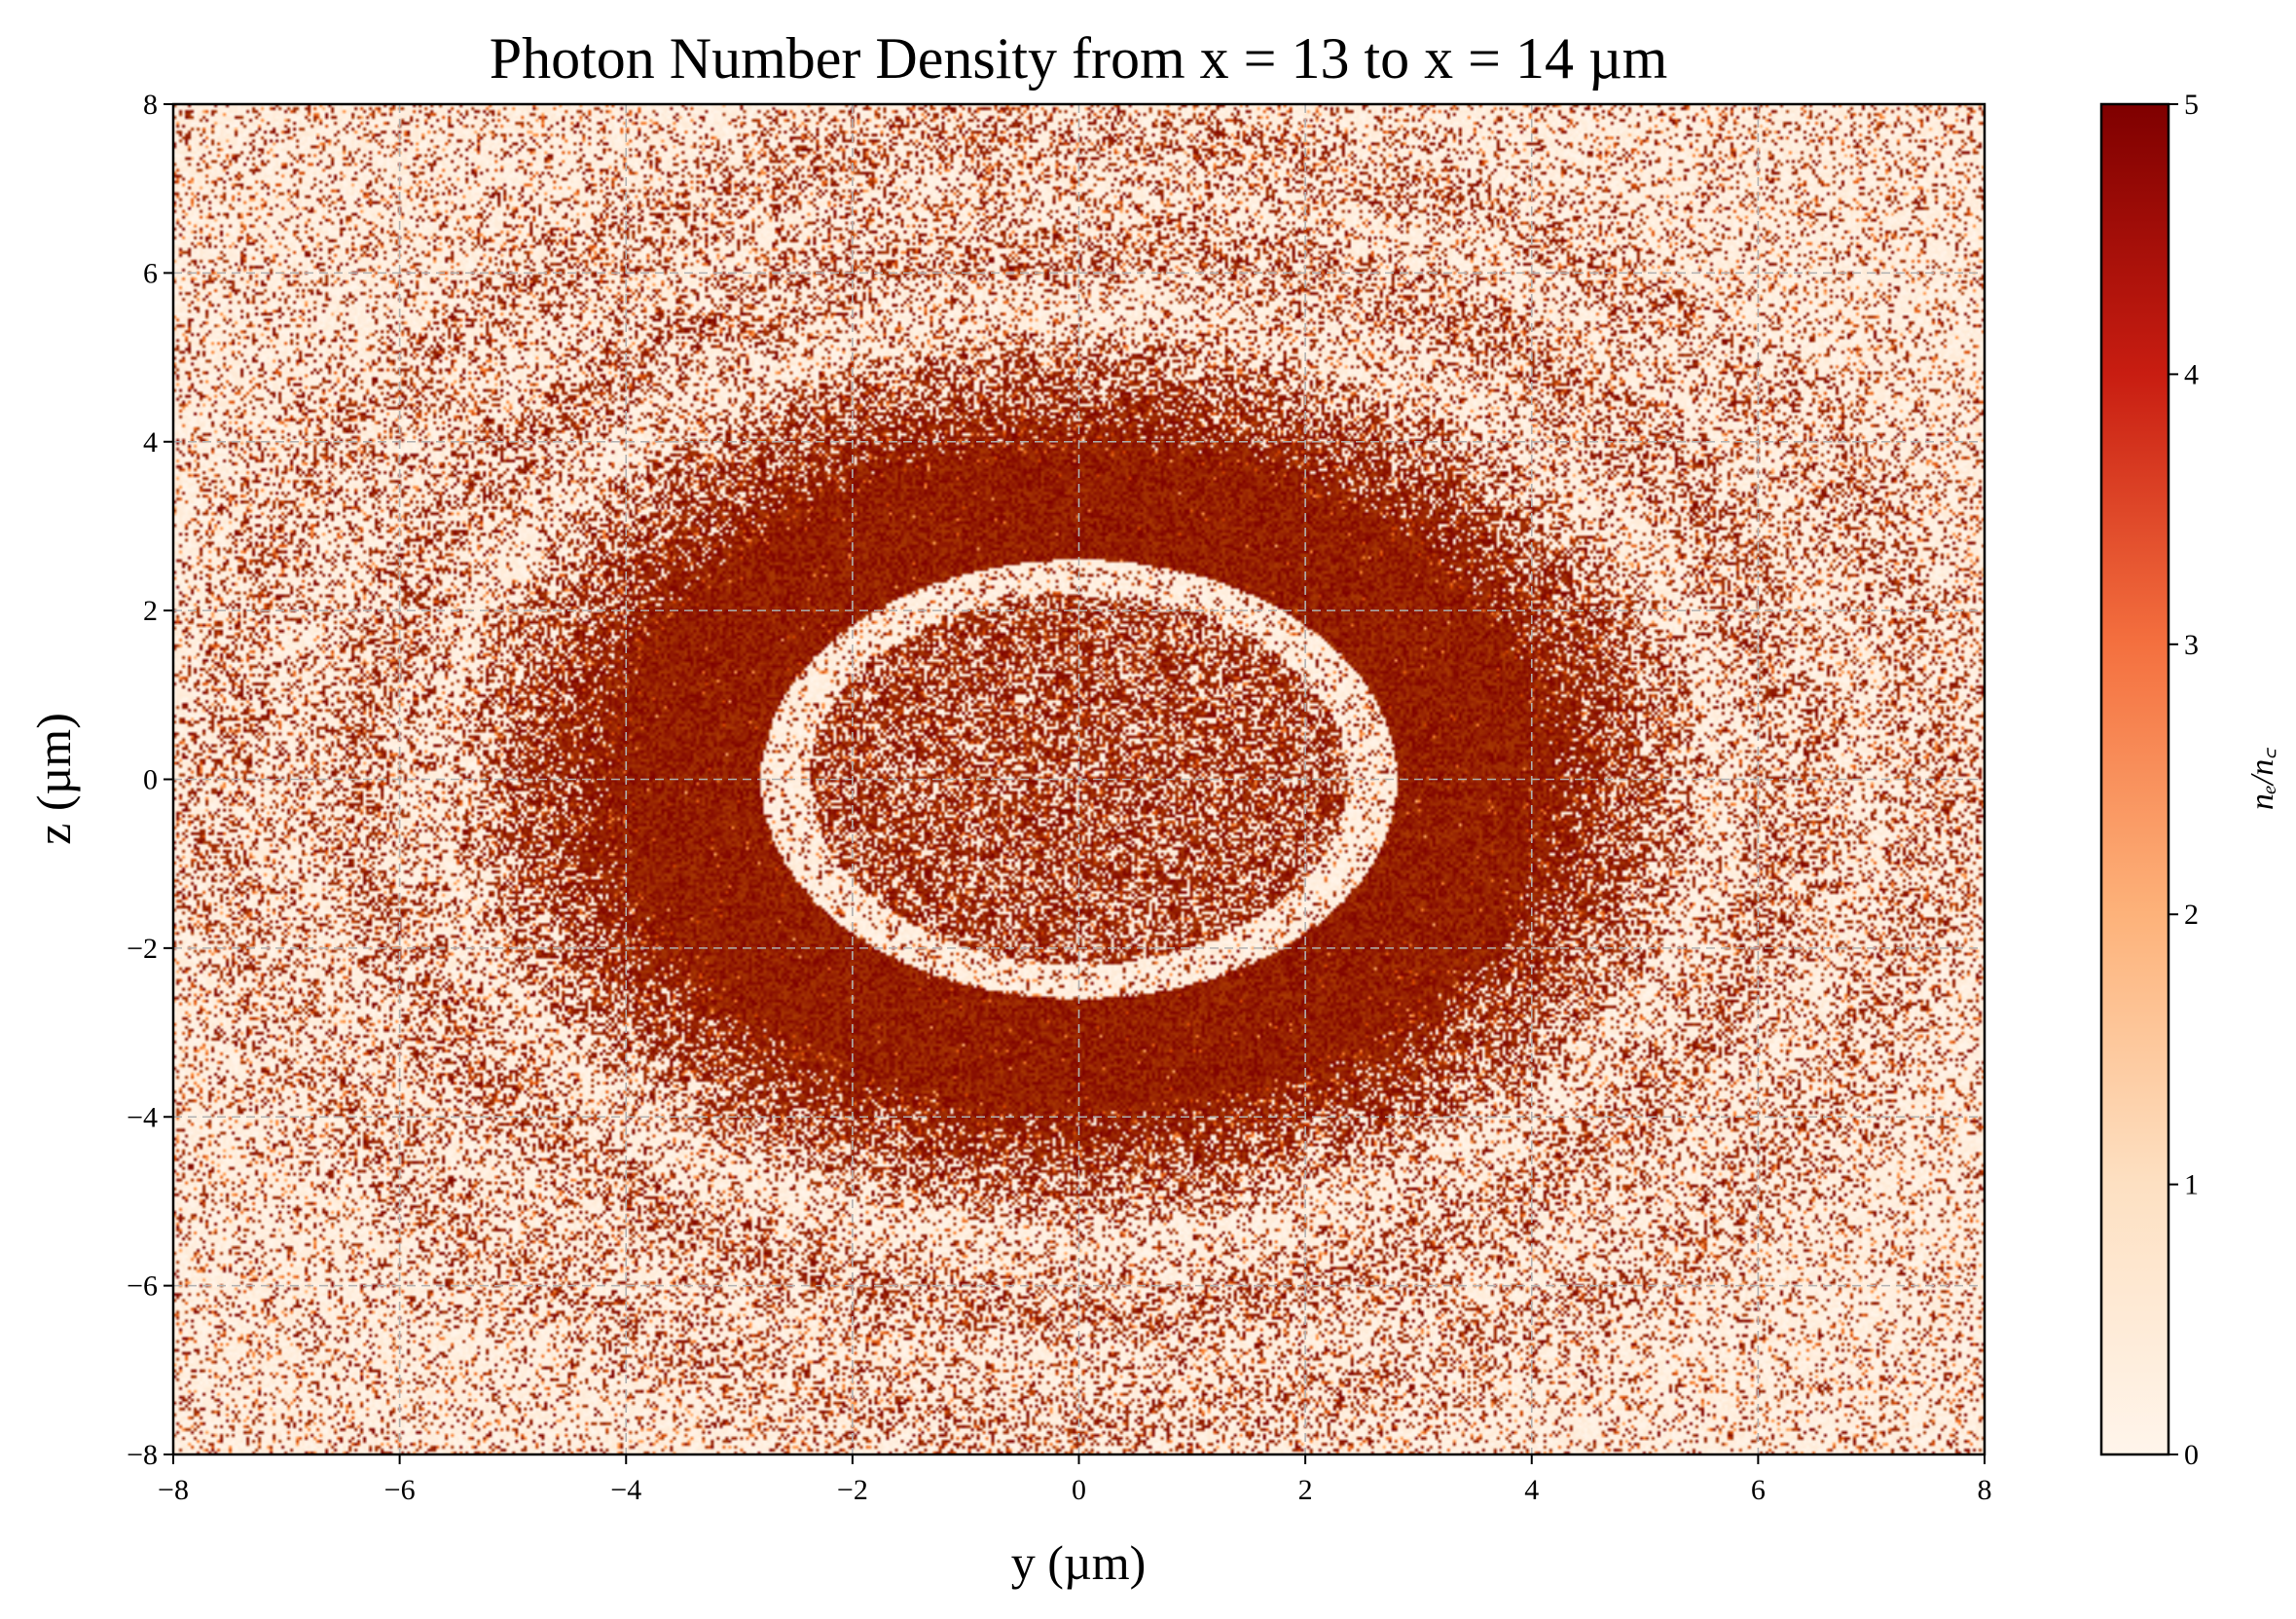  What do you see at coordinates (2191, 105) in the screenshot?
I see `colorbar-tick-label: 5` at bounding box center [2191, 105].